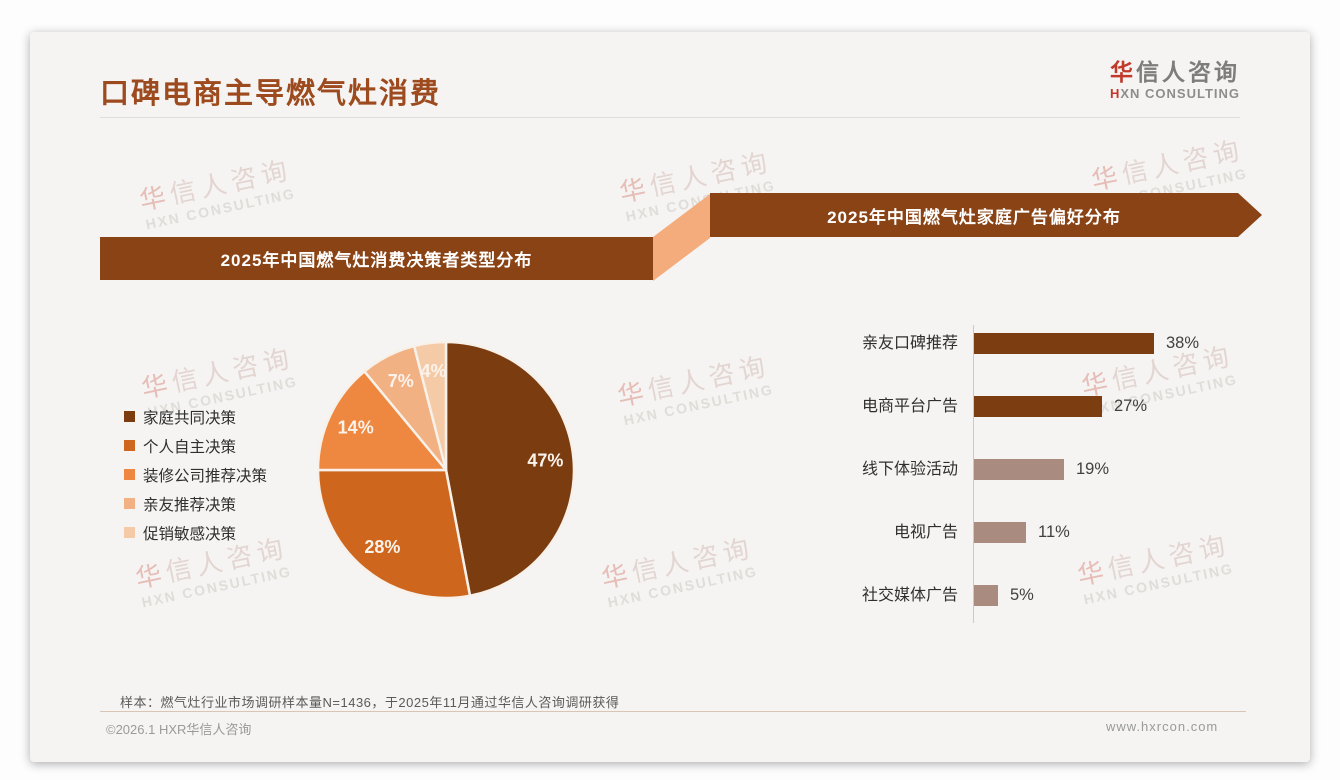 Image resolution: width=1340 pixels, height=780 pixels. I want to click on legend-item: 装修公司推荐决策, so click(195, 474).